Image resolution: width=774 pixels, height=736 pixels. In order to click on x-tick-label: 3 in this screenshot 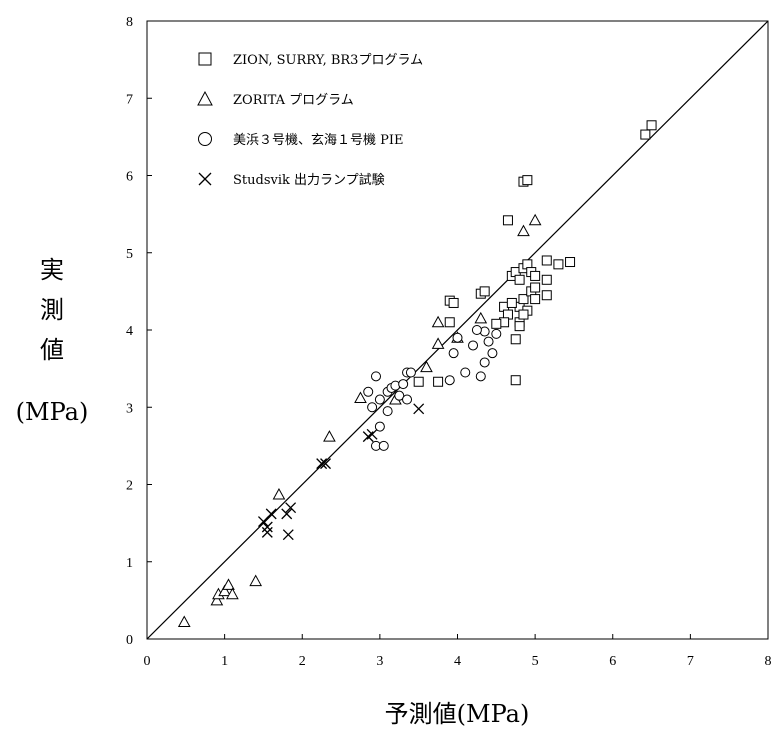, I will do `click(379, 661)`.